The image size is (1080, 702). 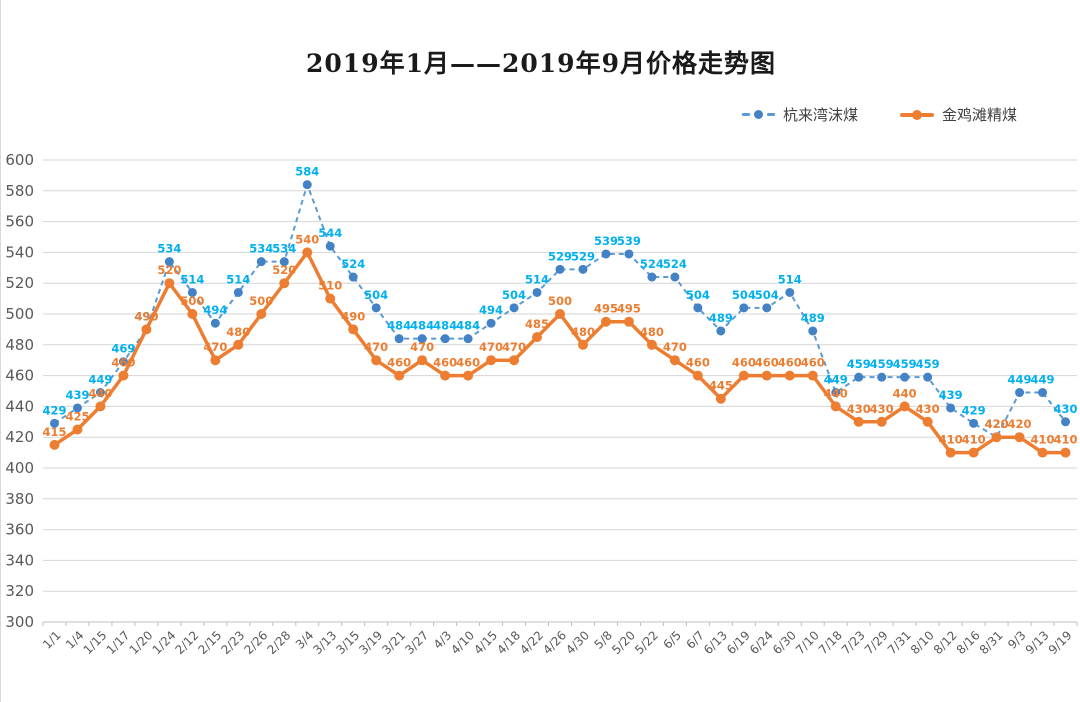 I want to click on svg-text: 544, so click(x=330, y=233).